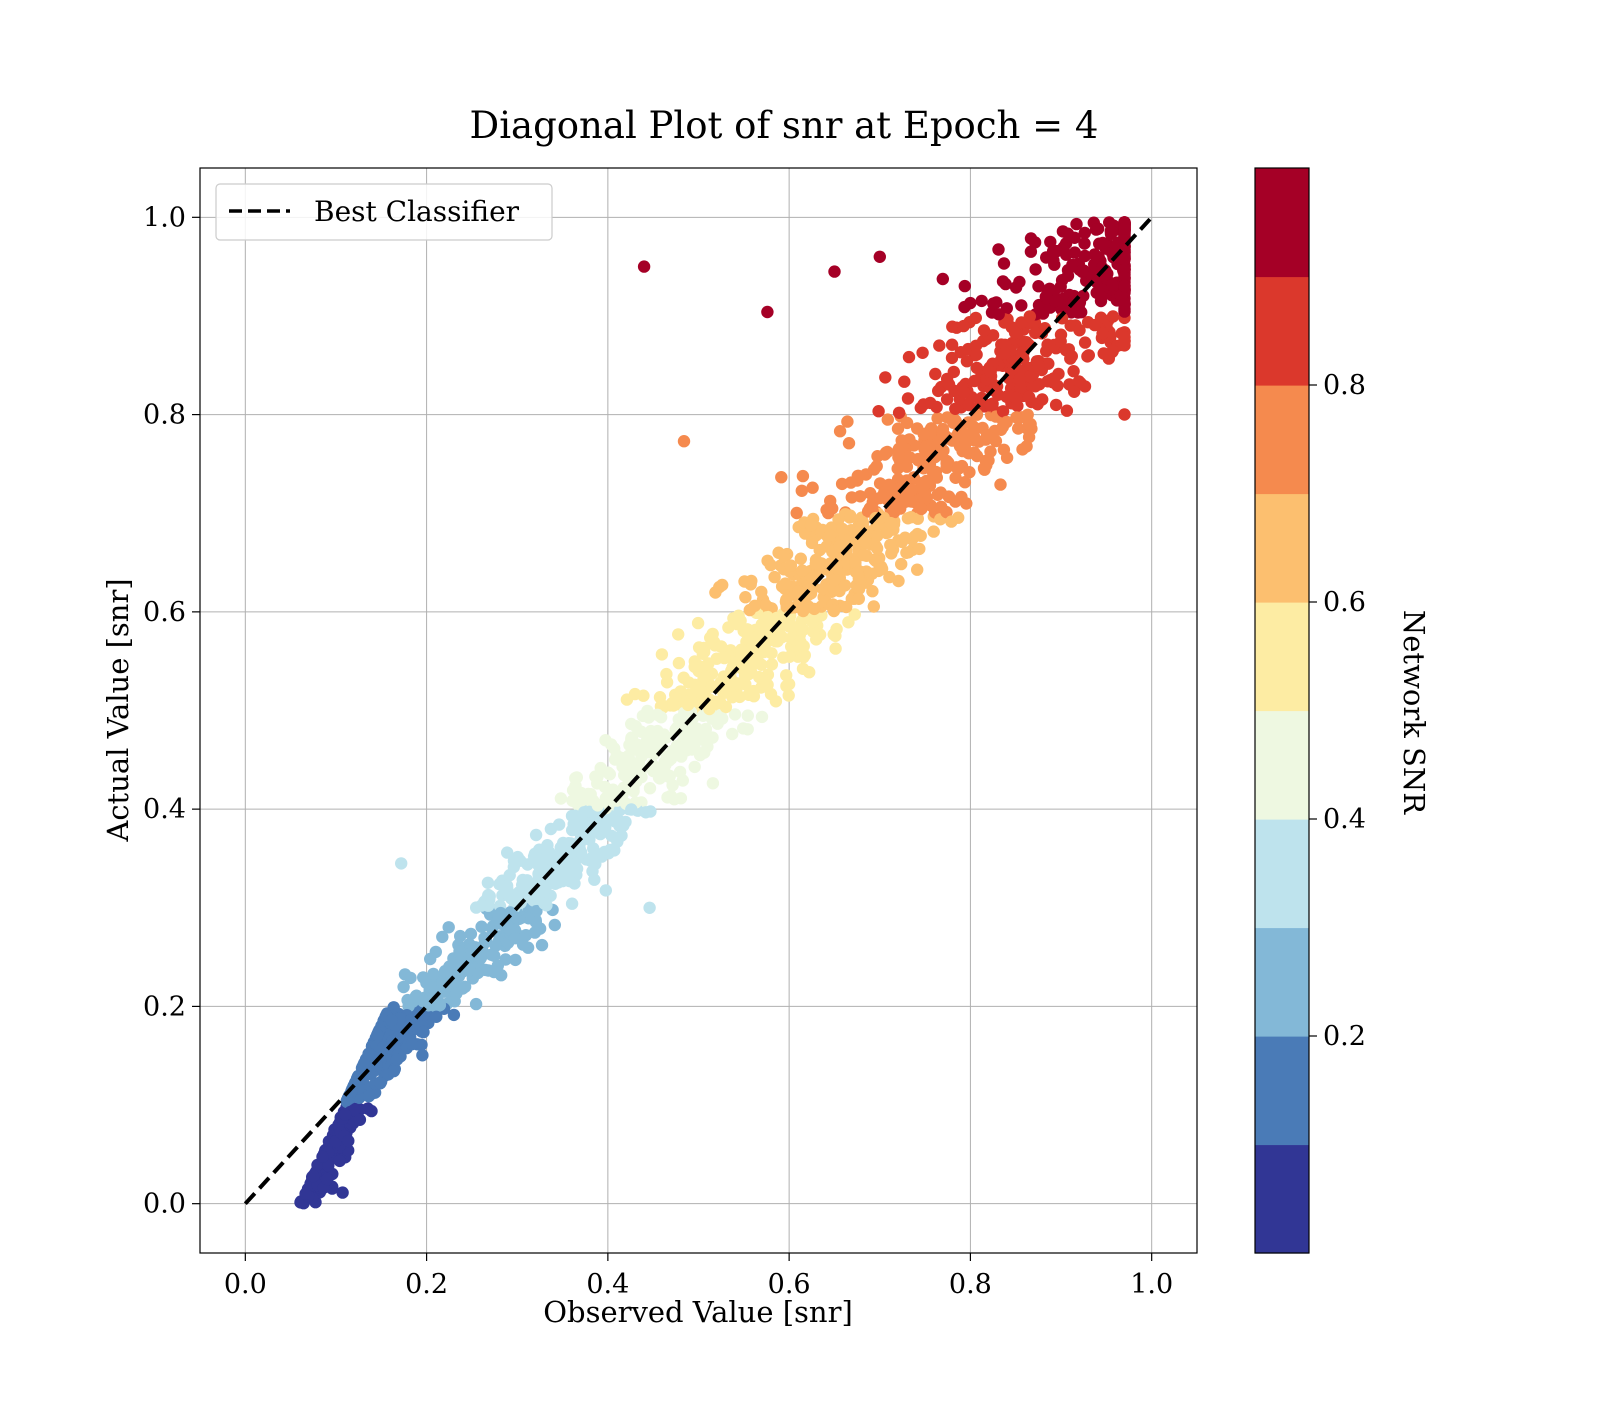 The image size is (1600, 1404). I want to click on x-tick-label: 0.0, so click(245, 1284).